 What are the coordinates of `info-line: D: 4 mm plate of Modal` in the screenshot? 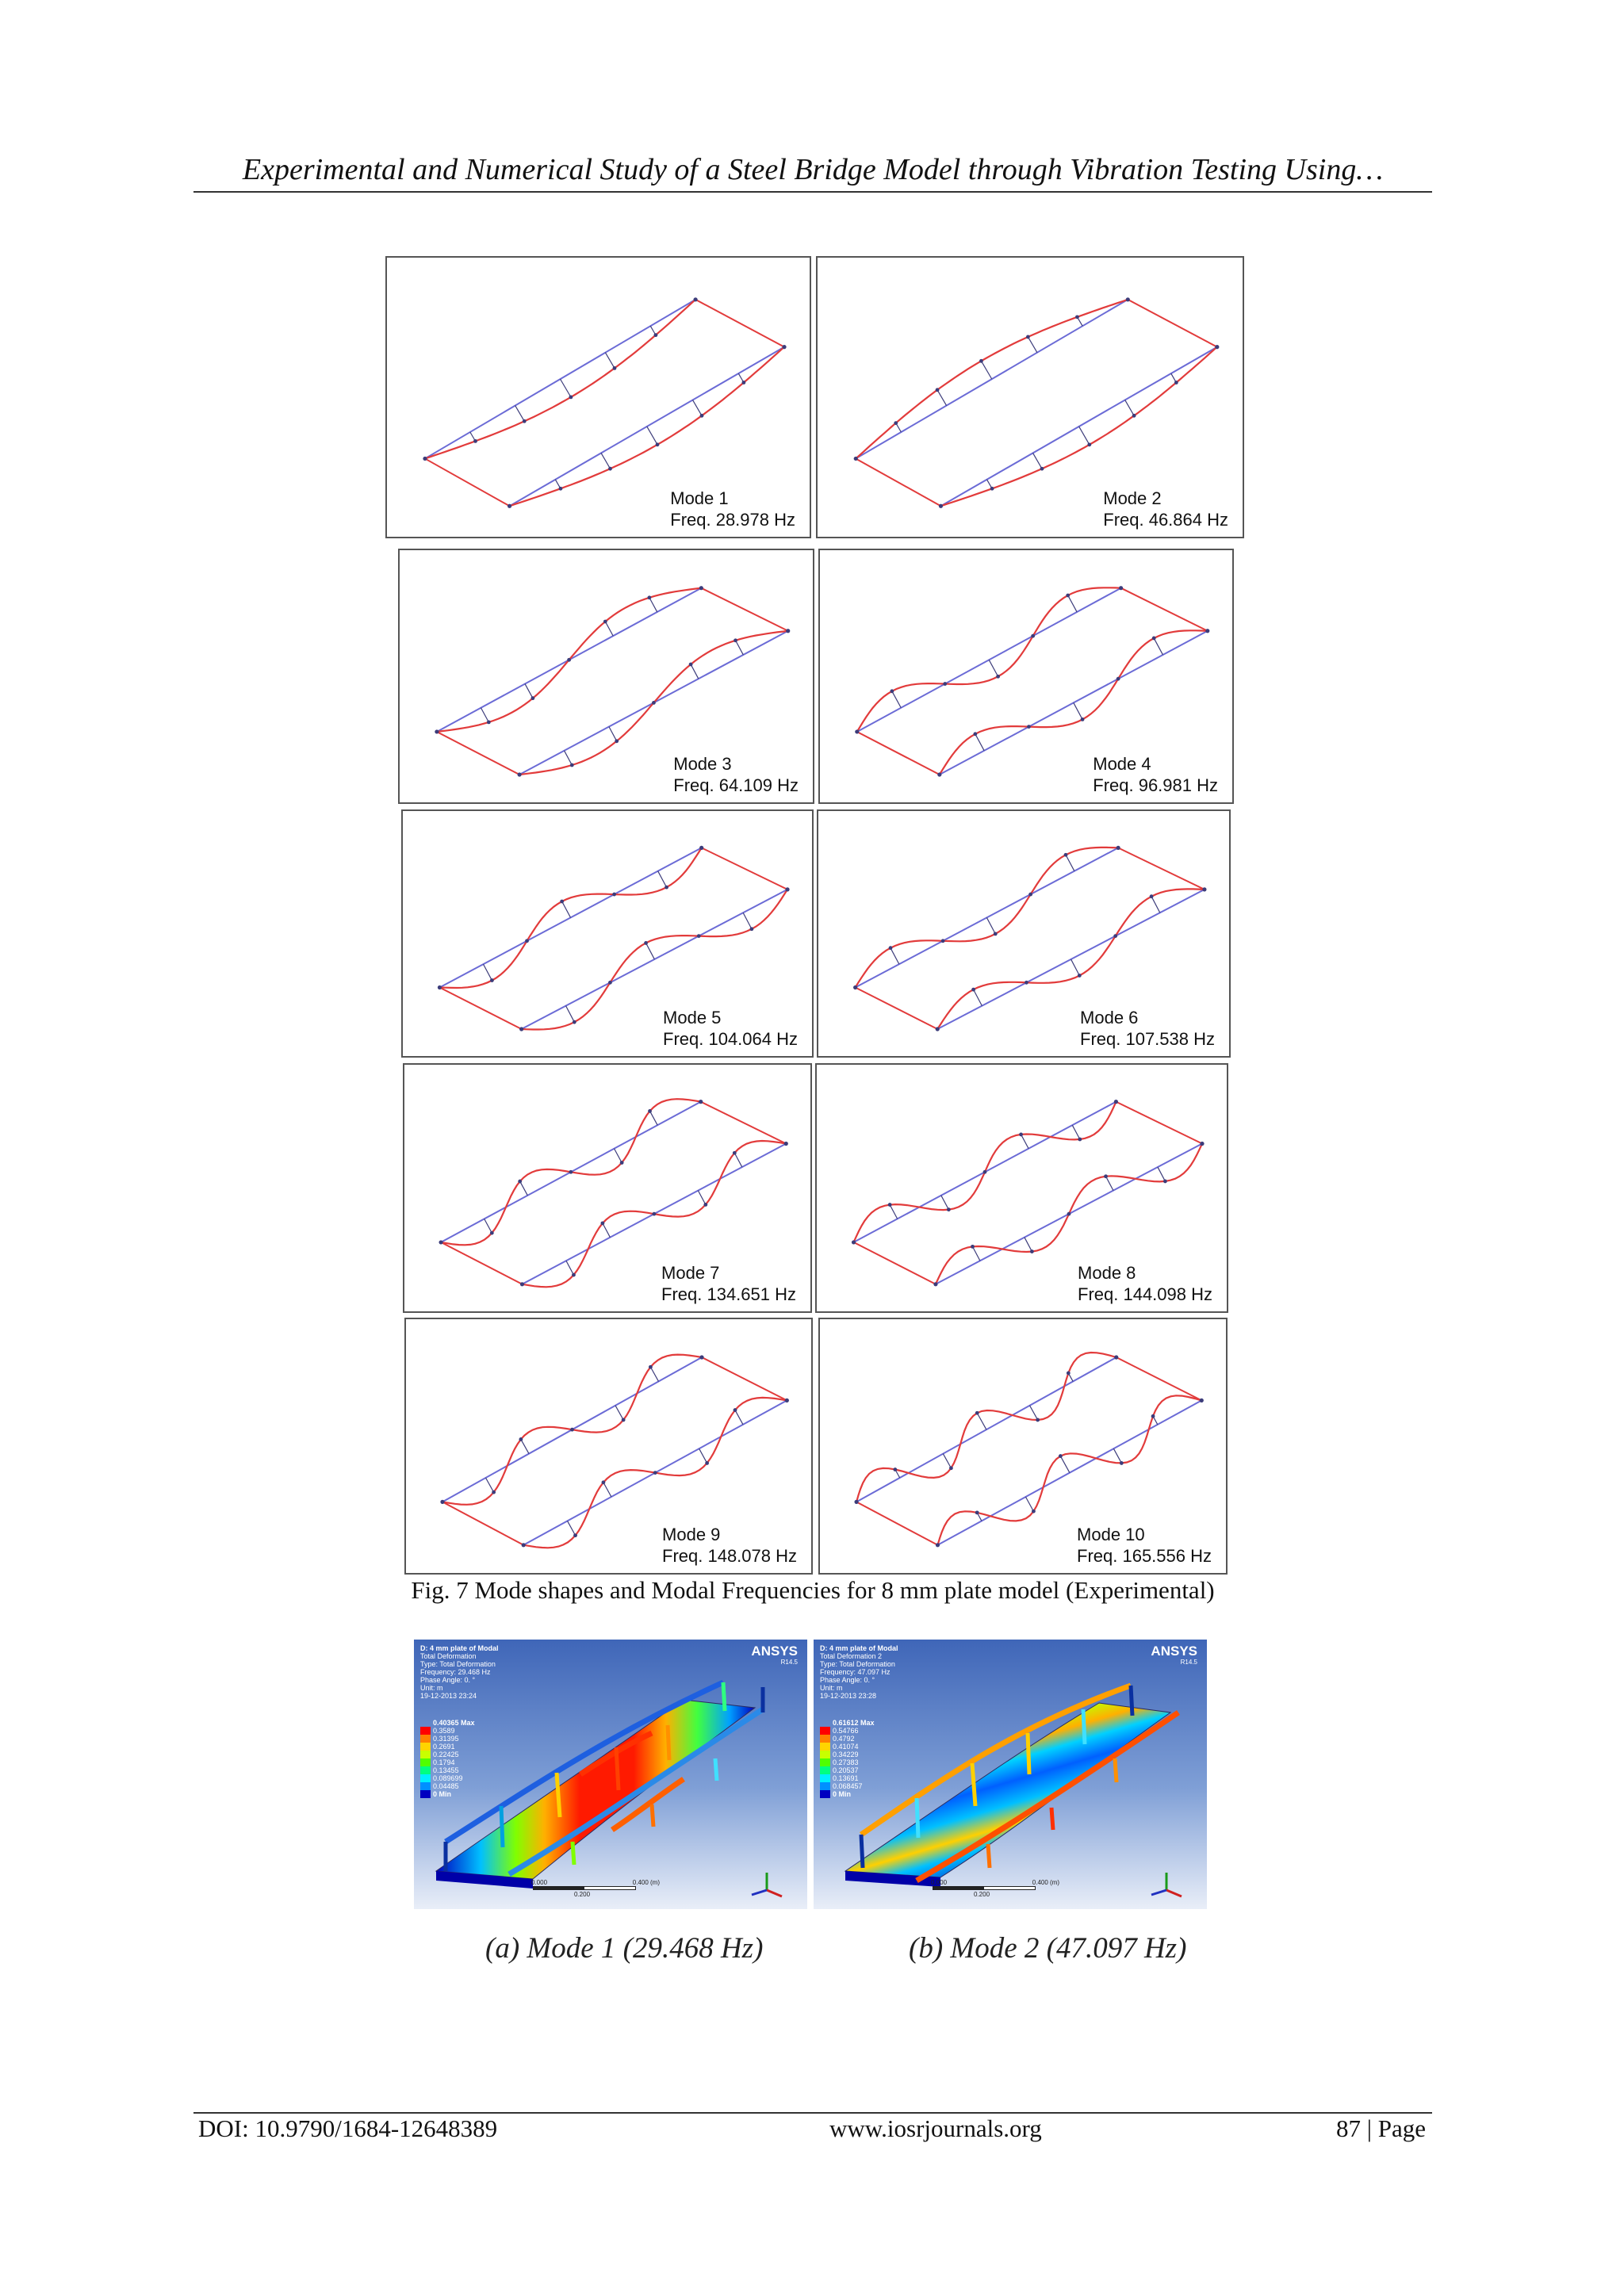 It's located at (459, 1648).